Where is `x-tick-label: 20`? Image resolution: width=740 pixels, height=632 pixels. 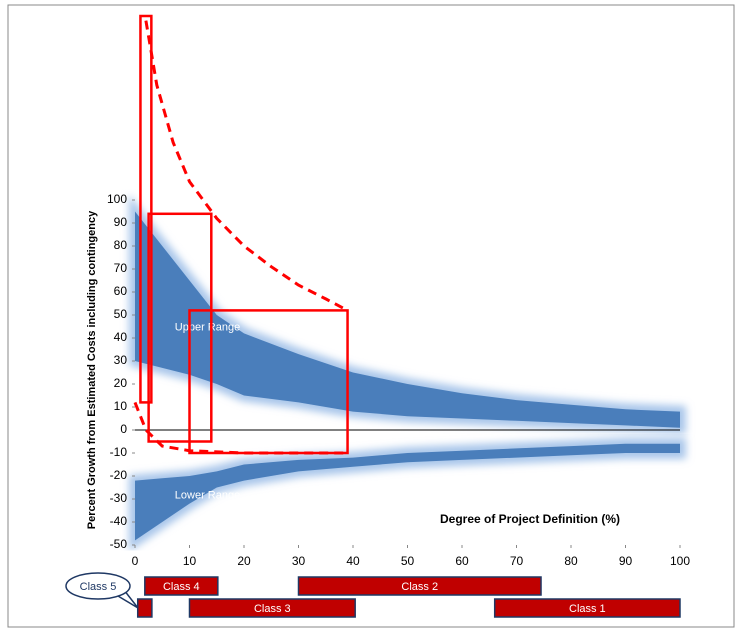
x-tick-label: 20 is located at coordinates (244, 561).